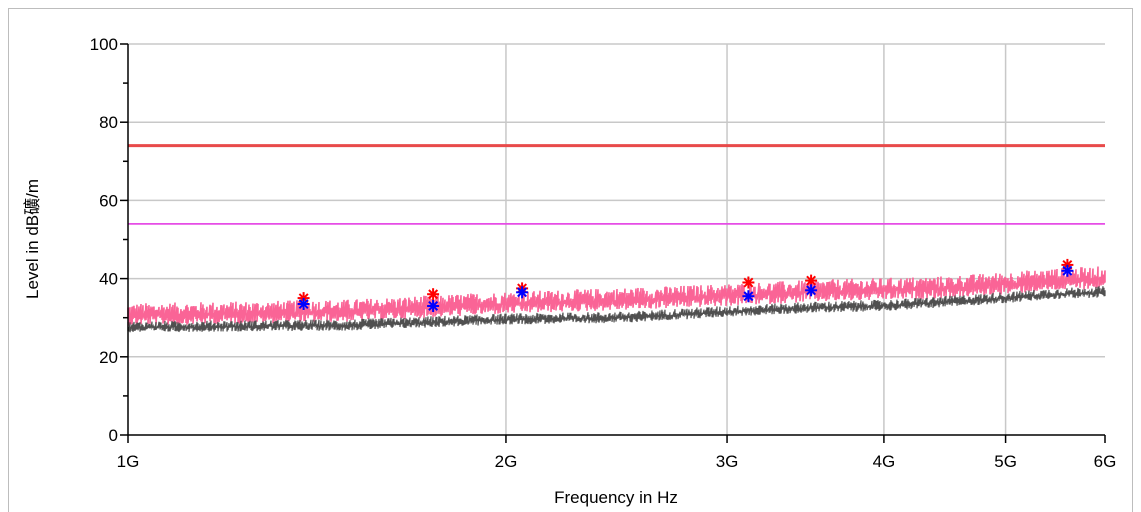  I want to click on y-tick-label: 60, so click(108, 200).